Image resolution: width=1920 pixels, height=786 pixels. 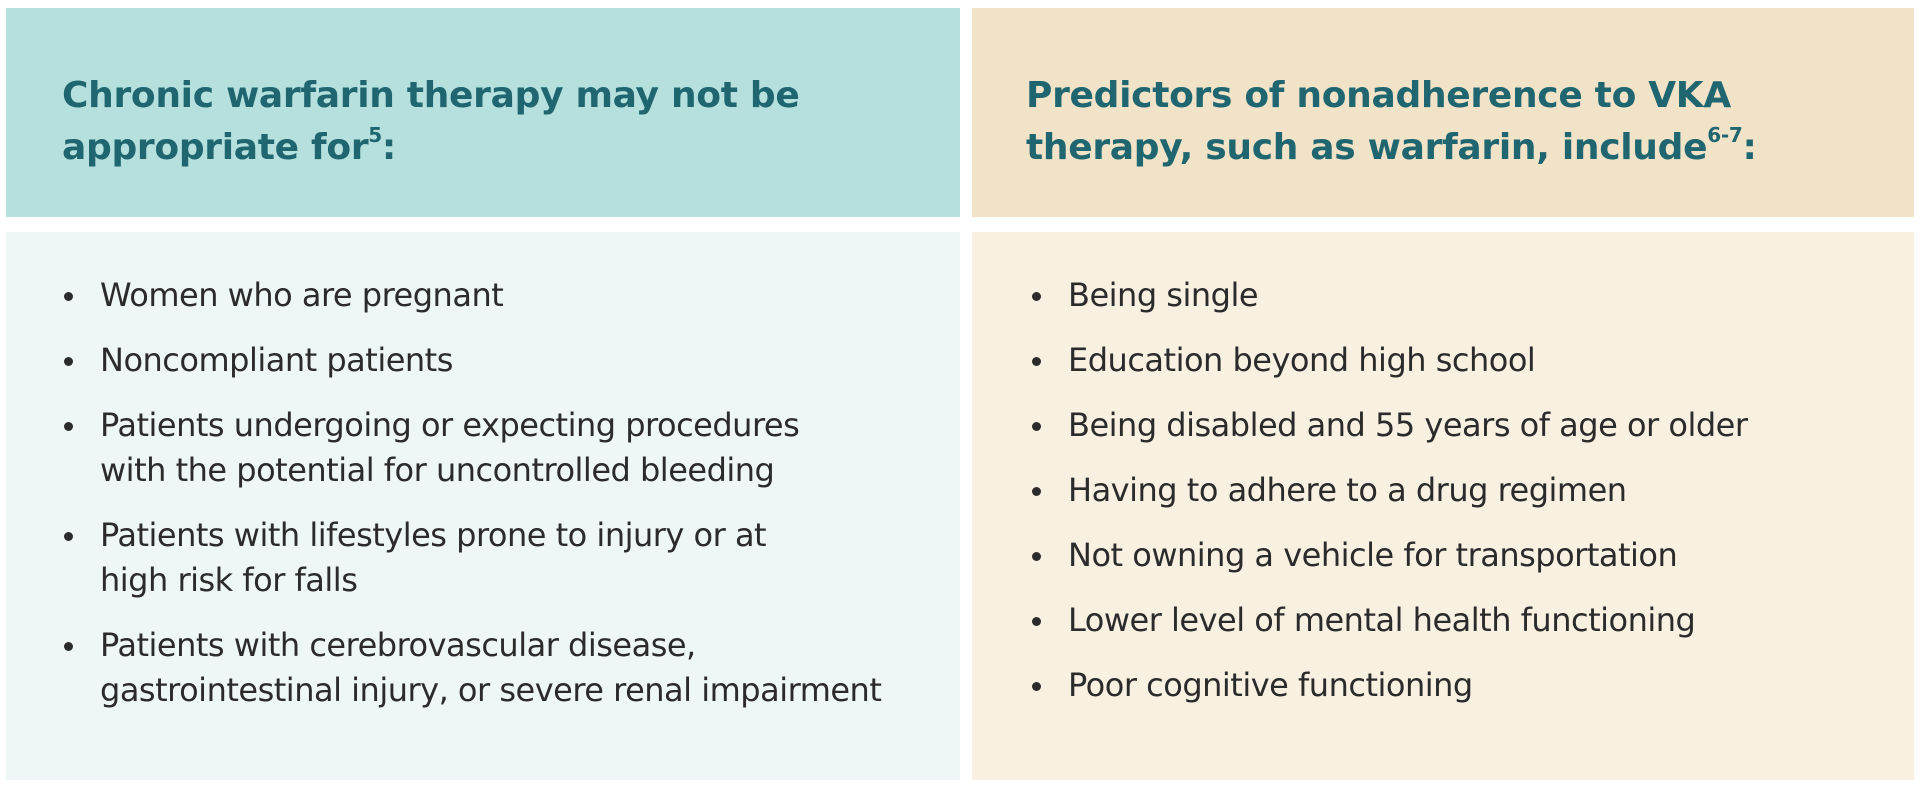 I want to click on left-list-item: Women who are pregnant, so click(x=496, y=295).